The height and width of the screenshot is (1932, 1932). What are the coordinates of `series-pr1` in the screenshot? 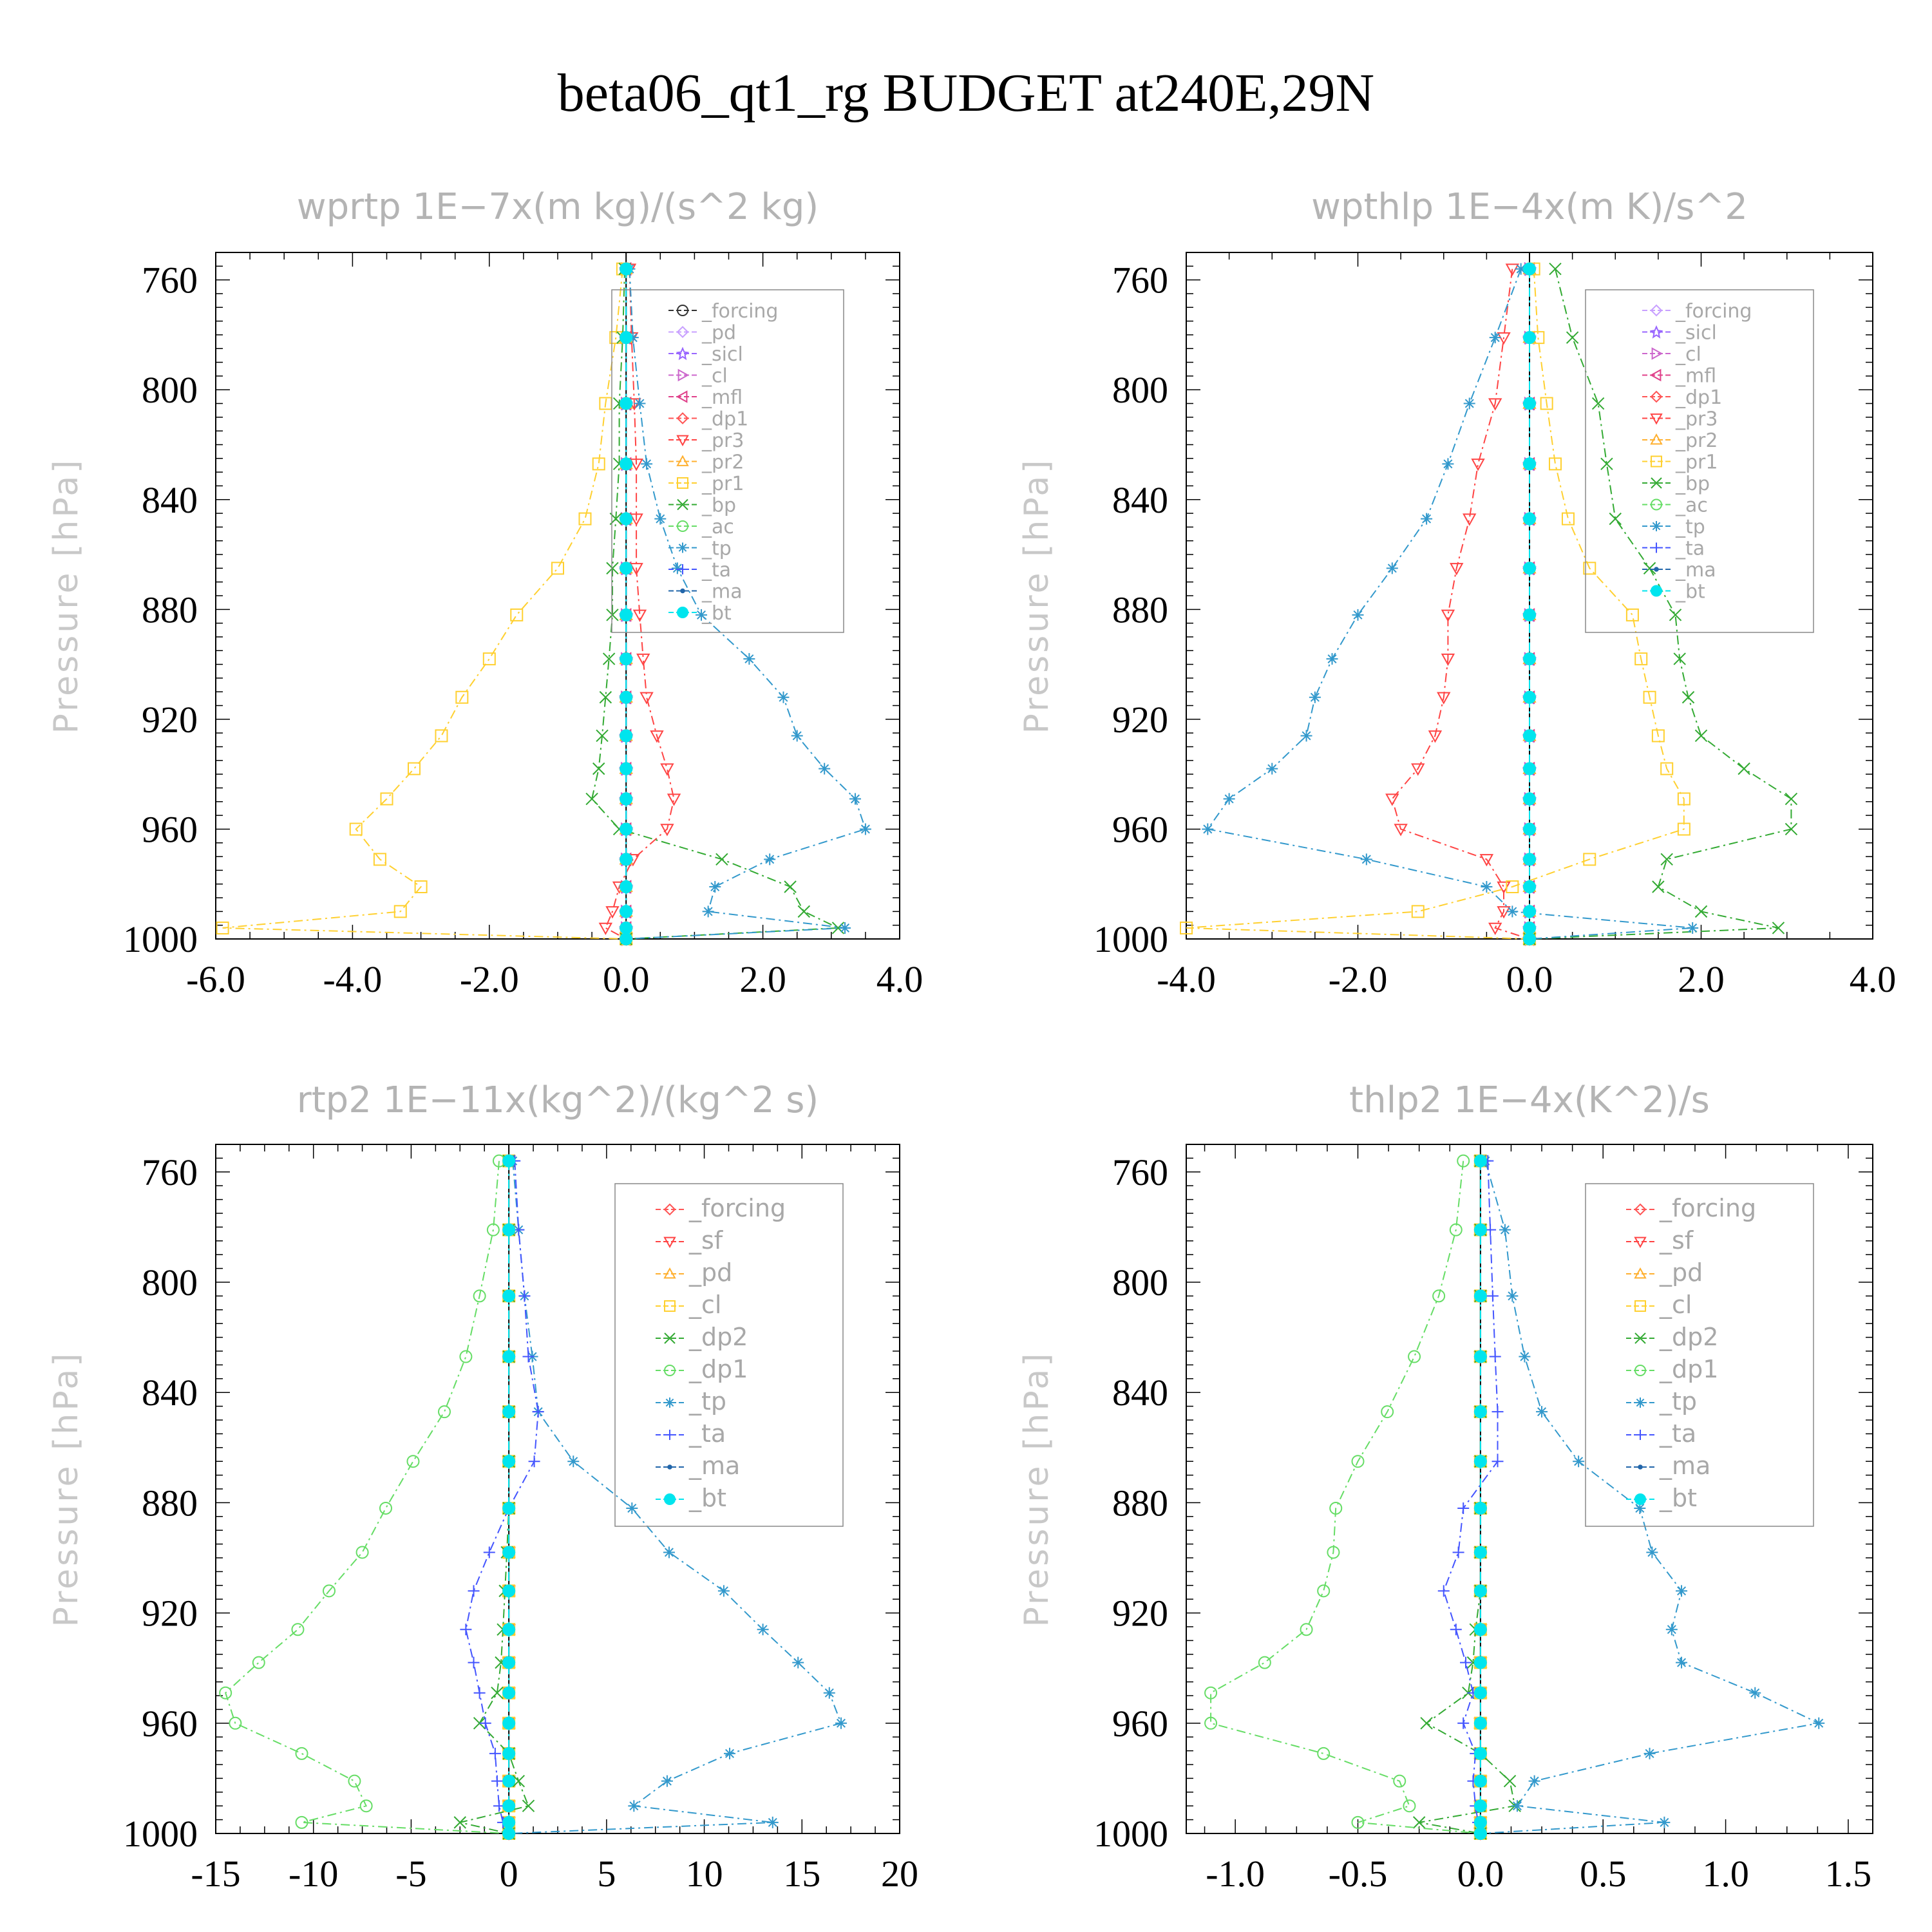 It's located at (1435, 603).